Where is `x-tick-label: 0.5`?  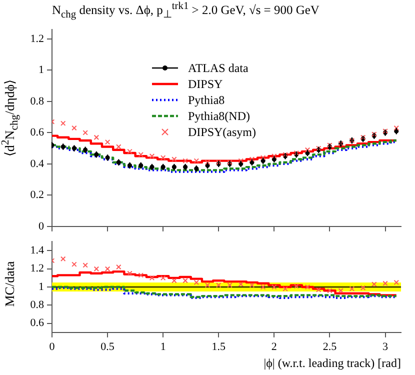
x-tick-label: 0.5 is located at coordinates (107, 346).